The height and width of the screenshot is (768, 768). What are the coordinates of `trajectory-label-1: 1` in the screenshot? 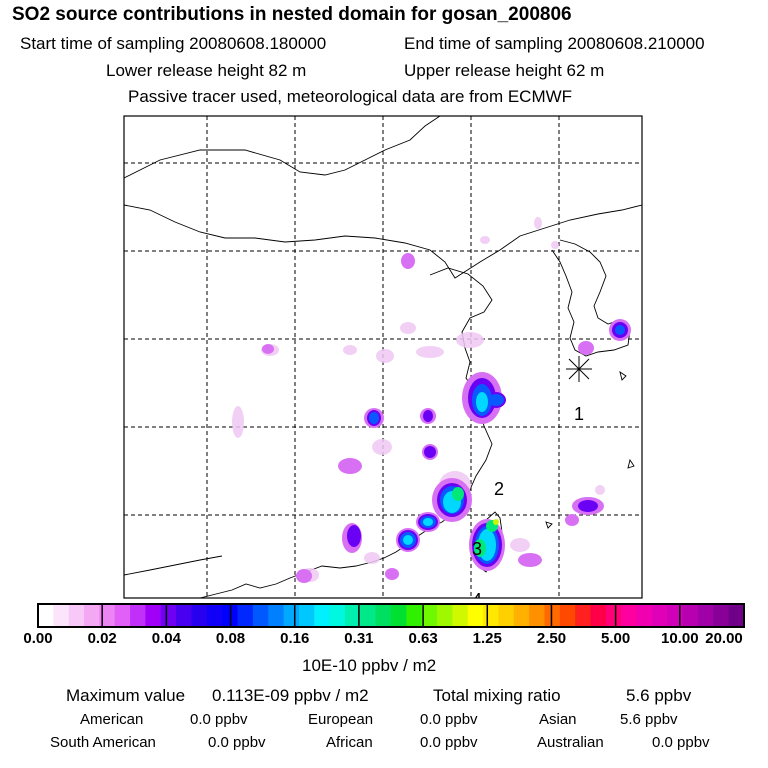 It's located at (579, 414).